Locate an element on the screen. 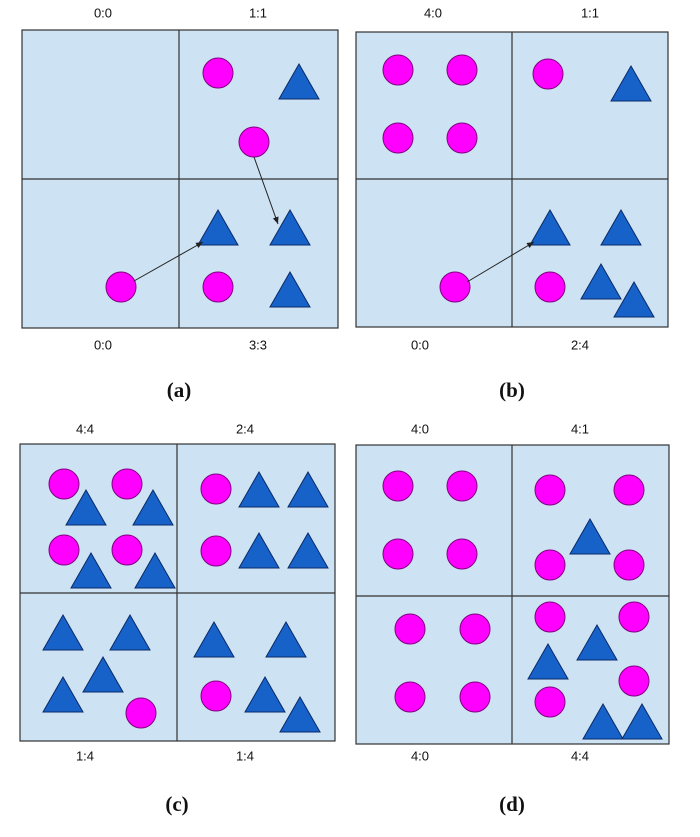 This screenshot has width=700, height=837. caption: (b) is located at coordinates (512, 390).